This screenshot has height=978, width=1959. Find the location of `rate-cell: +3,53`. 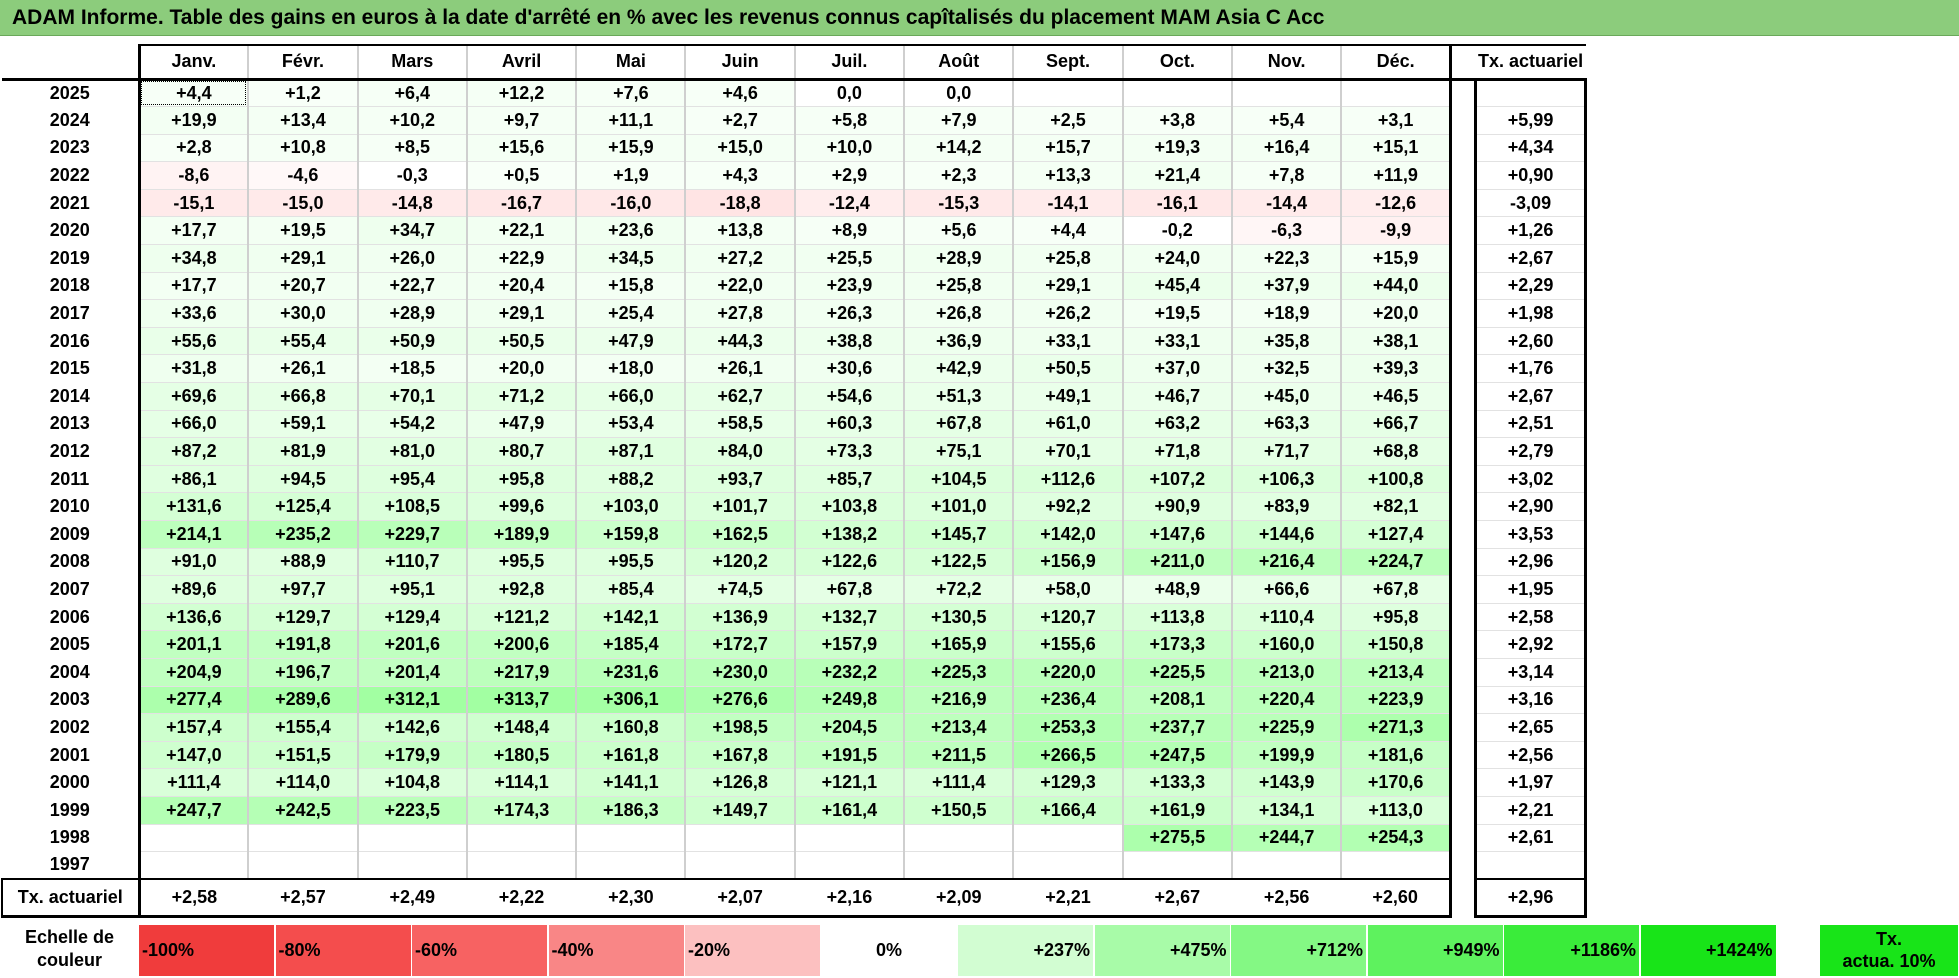

rate-cell: +3,53 is located at coordinates (1531, 534).